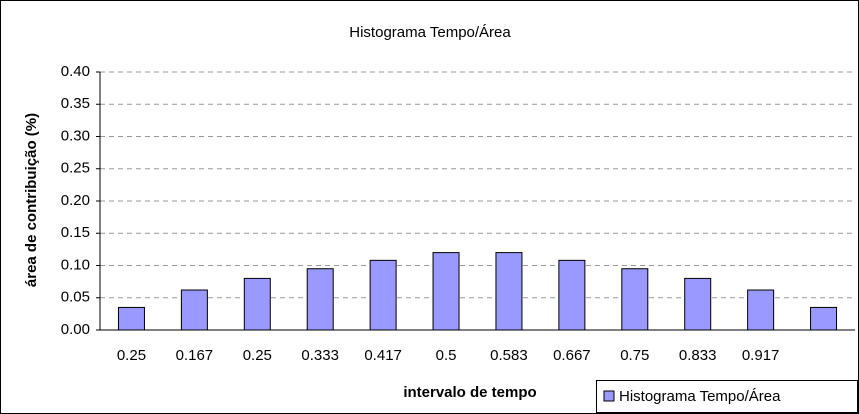 The height and width of the screenshot is (414, 859). Describe the element at coordinates (75, 71) in the screenshot. I see `y-tick-label: 0.40` at that location.